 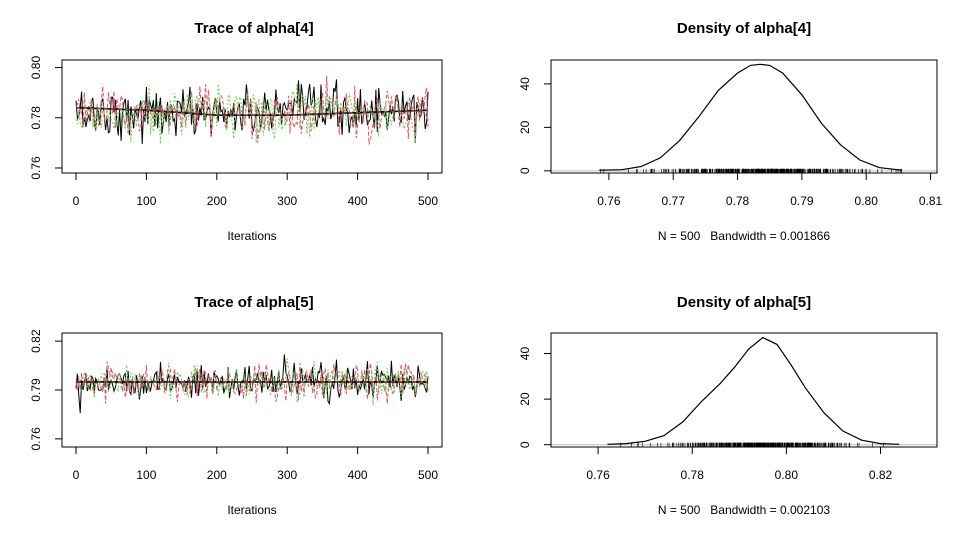 What do you see at coordinates (36, 68) in the screenshot?
I see `y-tick-label: 0.80` at bounding box center [36, 68].